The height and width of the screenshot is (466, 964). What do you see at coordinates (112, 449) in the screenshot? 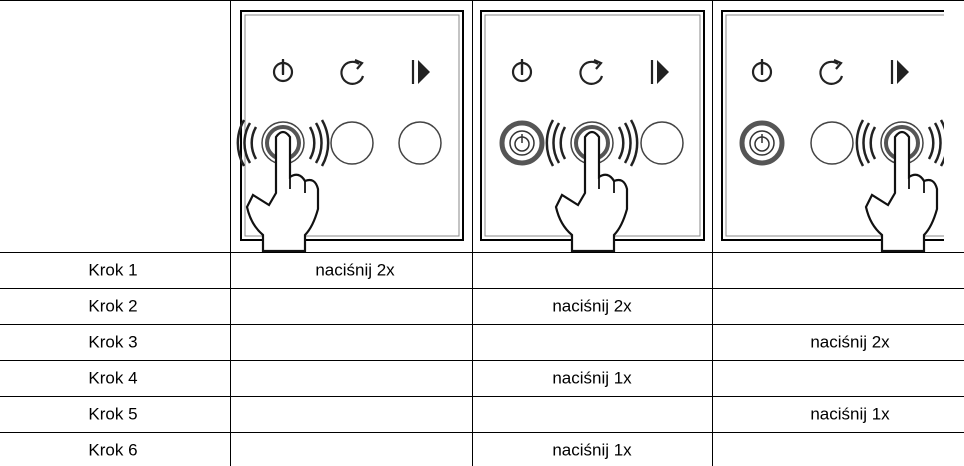
I see `step-label: Krok 6` at bounding box center [112, 449].